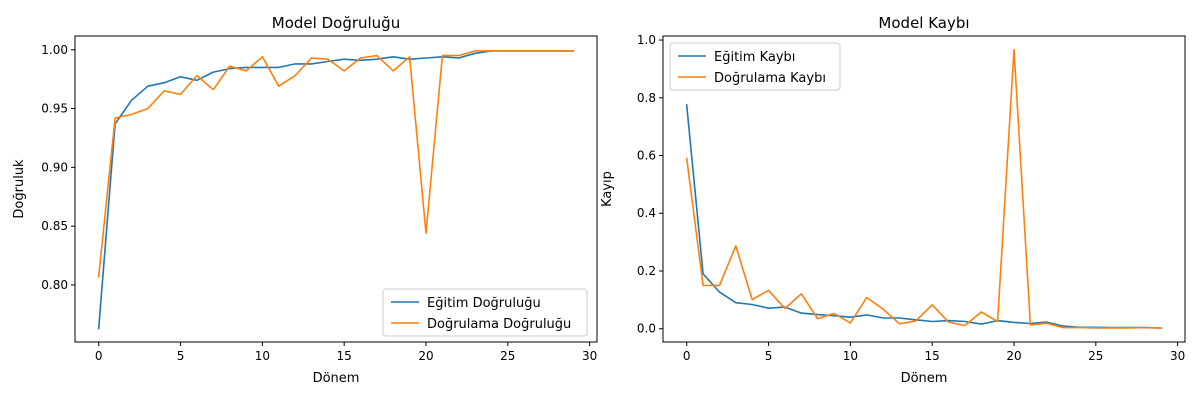 The width and height of the screenshot is (1200, 400). I want to click on legend-label: Eğitim Doğruluğu, so click(484, 303).